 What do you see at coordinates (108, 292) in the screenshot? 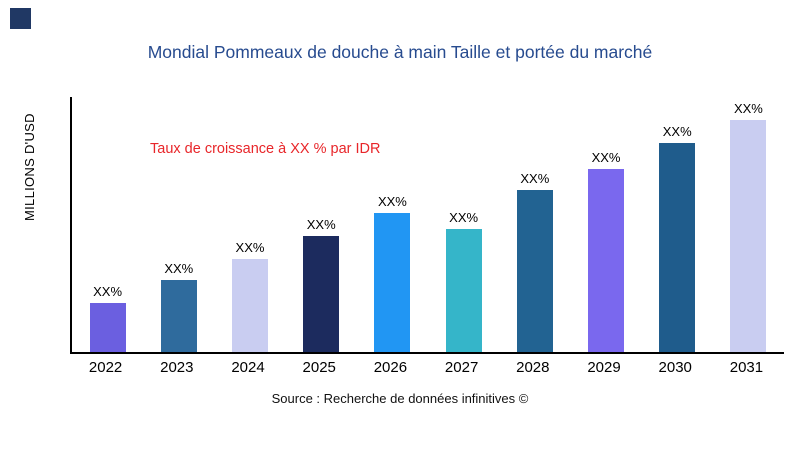
I see `bar-value-label-2022: XX%` at bounding box center [108, 292].